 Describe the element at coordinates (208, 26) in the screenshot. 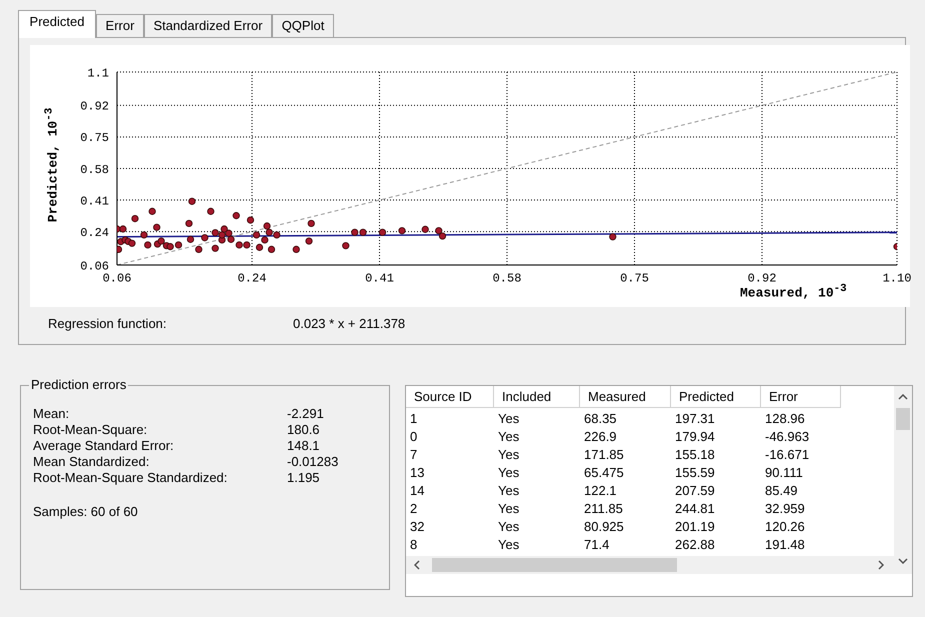

I see `text: Standardized Error` at that location.